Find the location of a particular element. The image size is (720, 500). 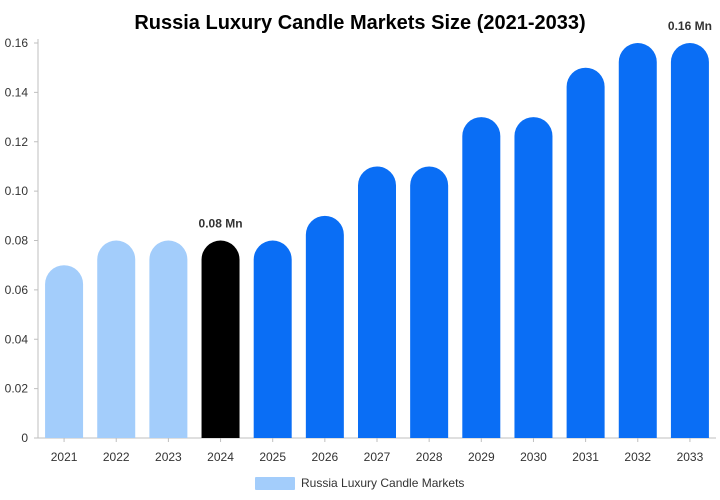

y-tick-label: 0 is located at coordinates (24, 438).